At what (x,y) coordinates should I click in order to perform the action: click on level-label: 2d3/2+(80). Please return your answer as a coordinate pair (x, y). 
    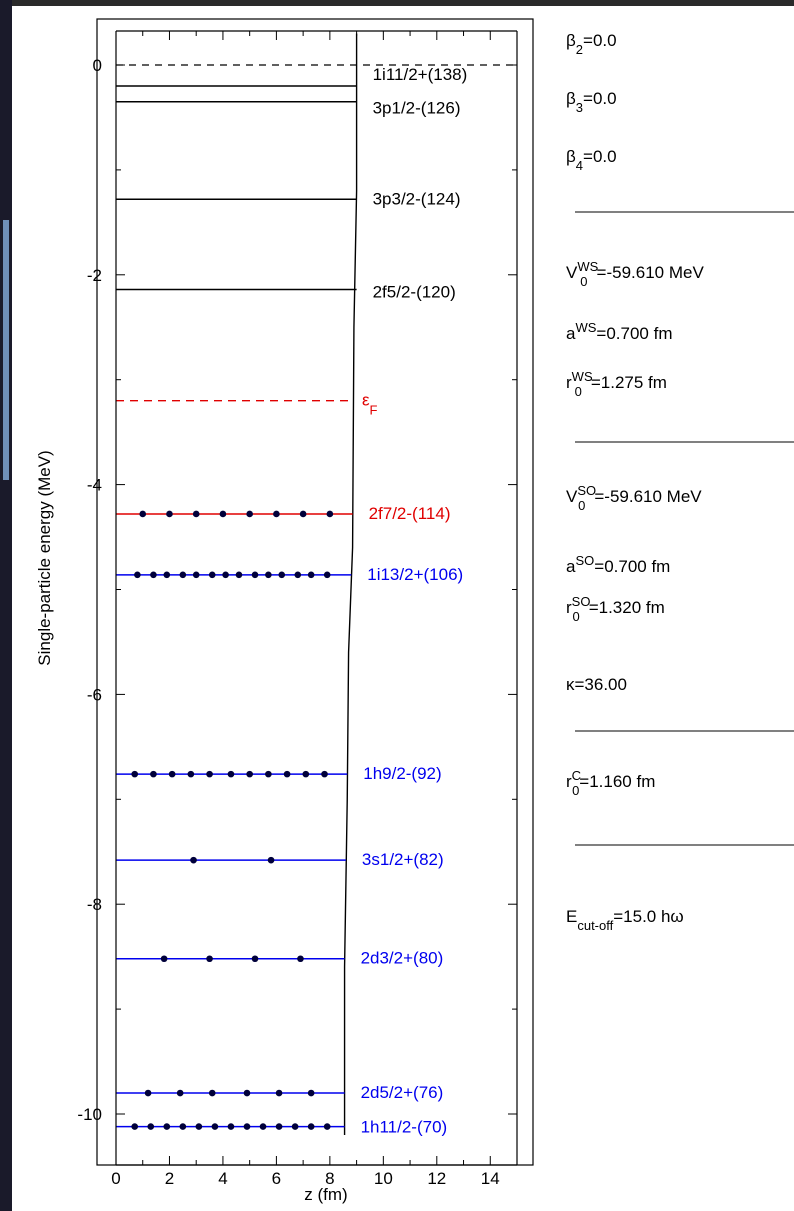
    Looking at the image, I should click on (402, 958).